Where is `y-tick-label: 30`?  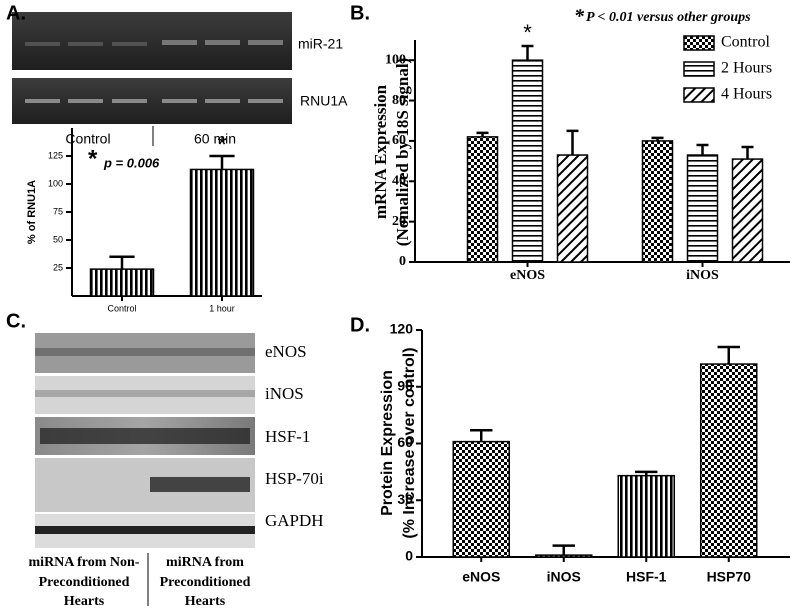 y-tick-label: 30 is located at coordinates (405, 499).